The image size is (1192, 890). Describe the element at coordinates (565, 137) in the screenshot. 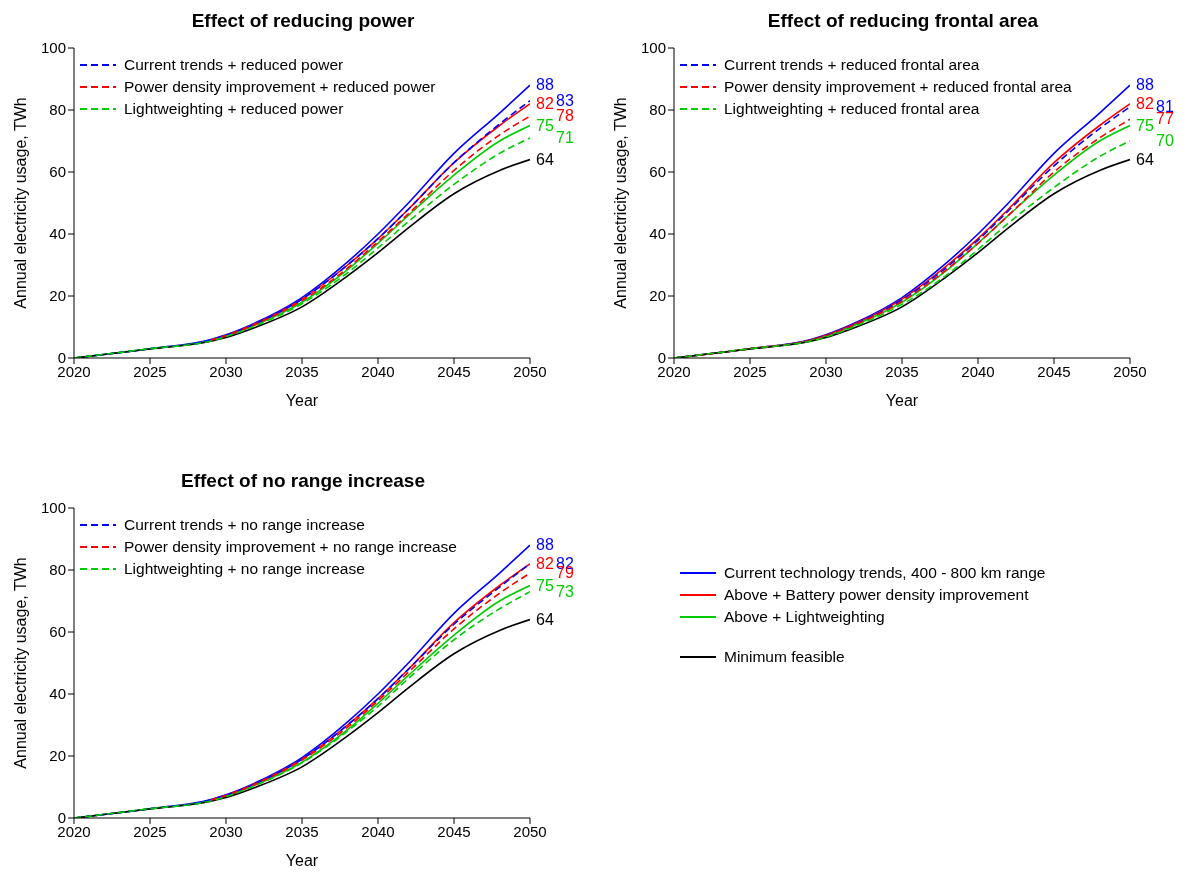

I see `data-label: 71` at that location.